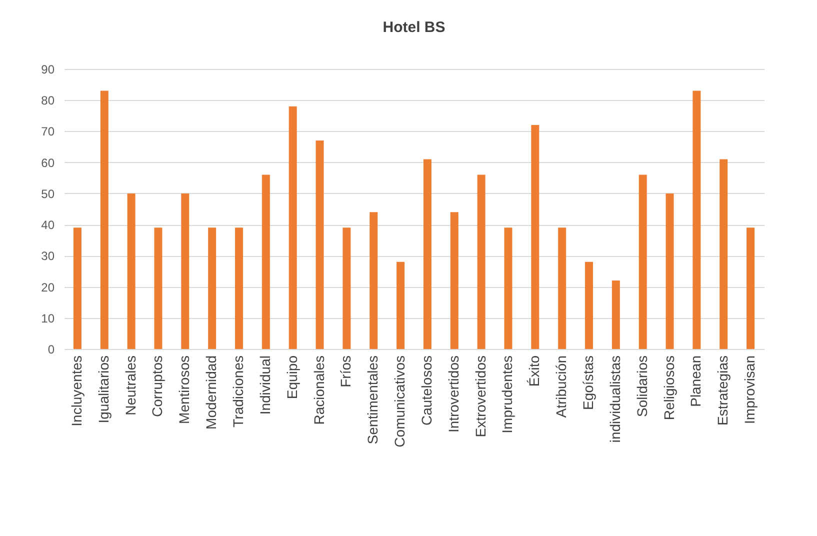 This screenshot has width=817, height=536. Describe the element at coordinates (642, 386) in the screenshot. I see `x-tick-label: Solidarios` at that location.